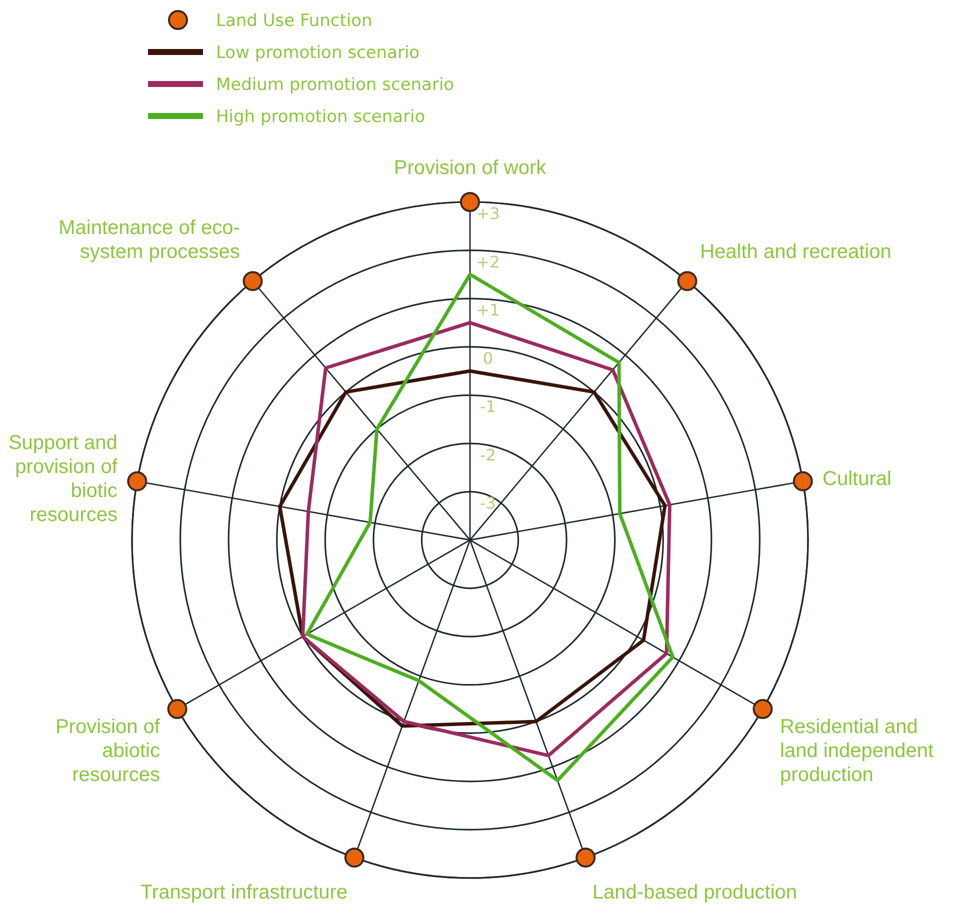 The height and width of the screenshot is (919, 971). Describe the element at coordinates (857, 479) in the screenshot. I see `spoke-label: Cultural` at that location.